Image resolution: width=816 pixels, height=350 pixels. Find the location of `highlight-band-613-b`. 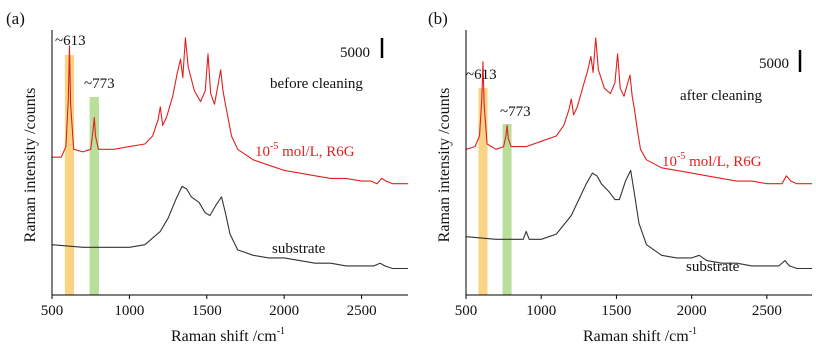

highlight-band-613-b is located at coordinates (483, 191).